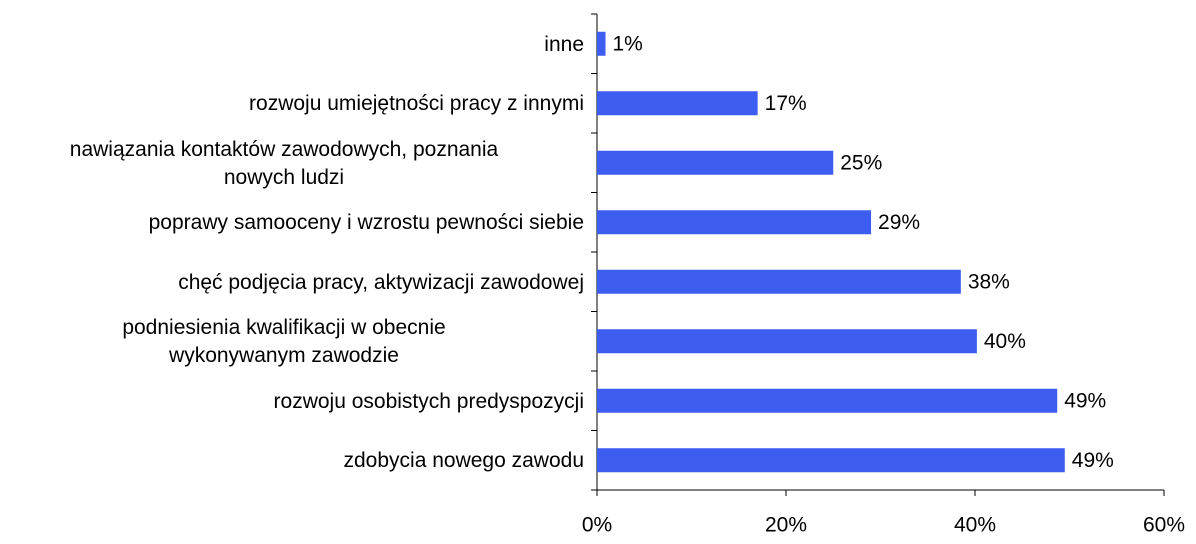 The width and height of the screenshot is (1196, 544). What do you see at coordinates (786, 103) in the screenshot?
I see `value-label: 17%` at bounding box center [786, 103].